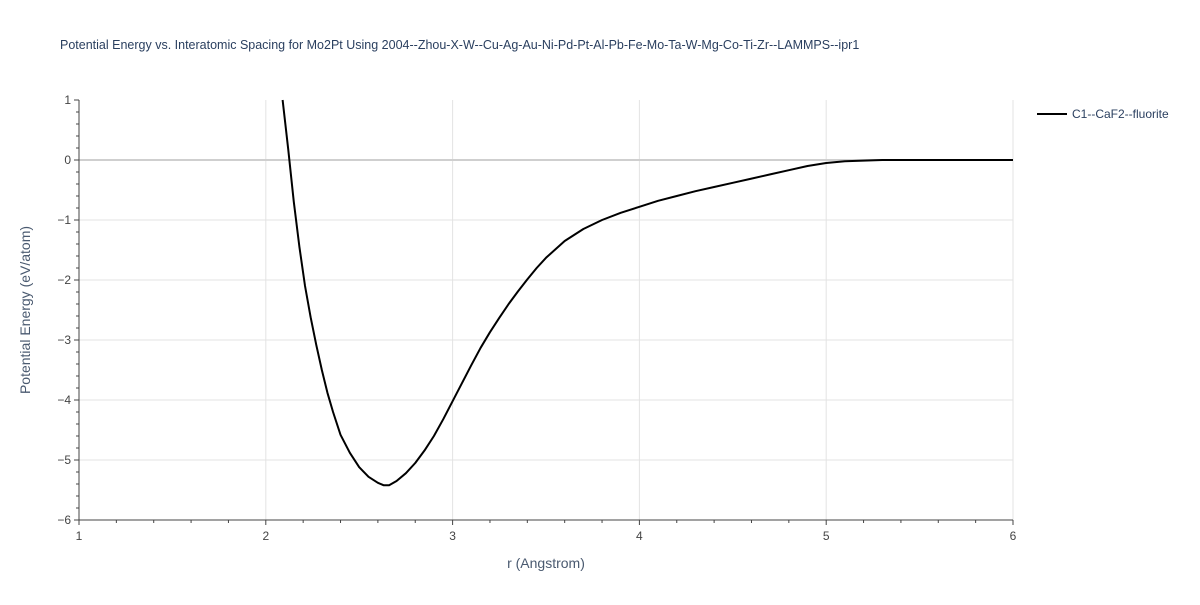  Describe the element at coordinates (639, 536) in the screenshot. I see `x-tick-label: 4` at that location.